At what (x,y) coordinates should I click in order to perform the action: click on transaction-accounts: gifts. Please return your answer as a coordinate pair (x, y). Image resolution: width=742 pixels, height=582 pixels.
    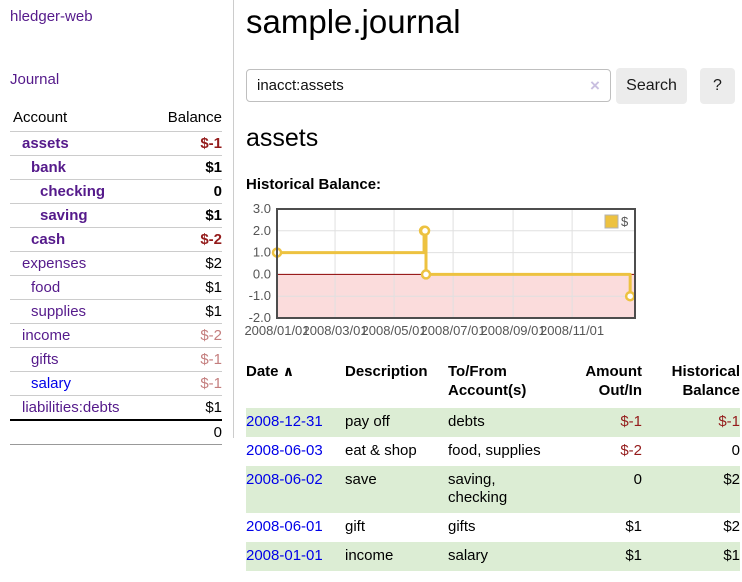
    Looking at the image, I should click on (462, 526).